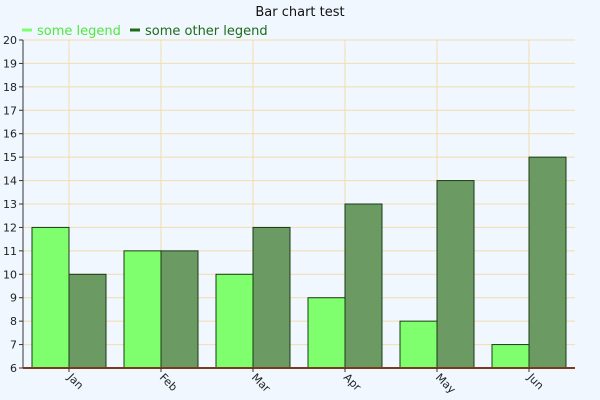 The image size is (600, 400). Describe the element at coordinates (10, 134) in the screenshot. I see `y-tick-label: 16` at that location.